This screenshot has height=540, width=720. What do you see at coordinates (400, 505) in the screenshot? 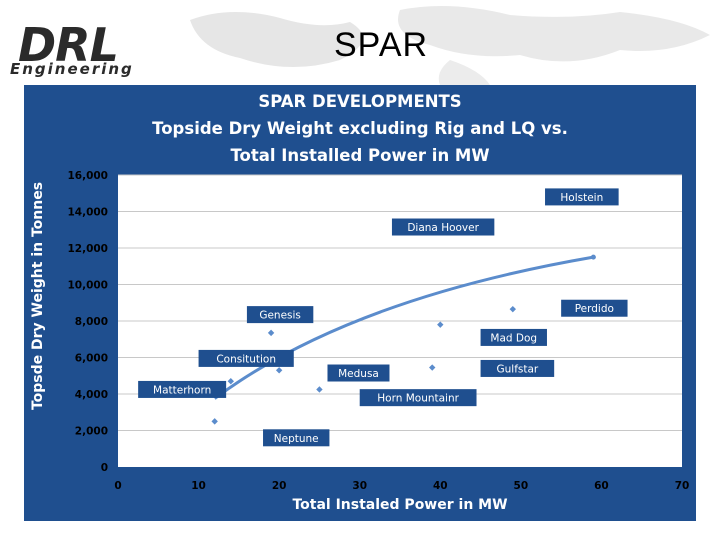
I see `x-axis-label: Total Instaled Power in MW` at bounding box center [400, 505].